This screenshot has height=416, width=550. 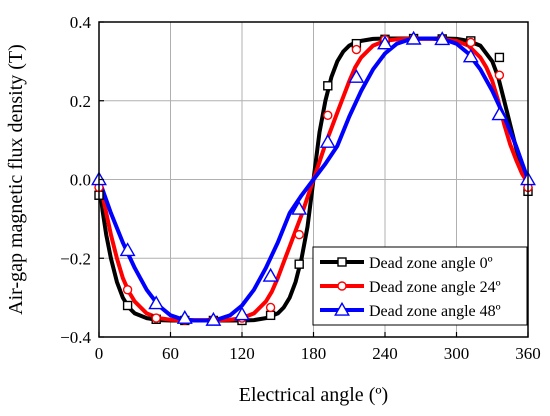 I want to click on x-tick-label: 180, so click(x=314, y=353).